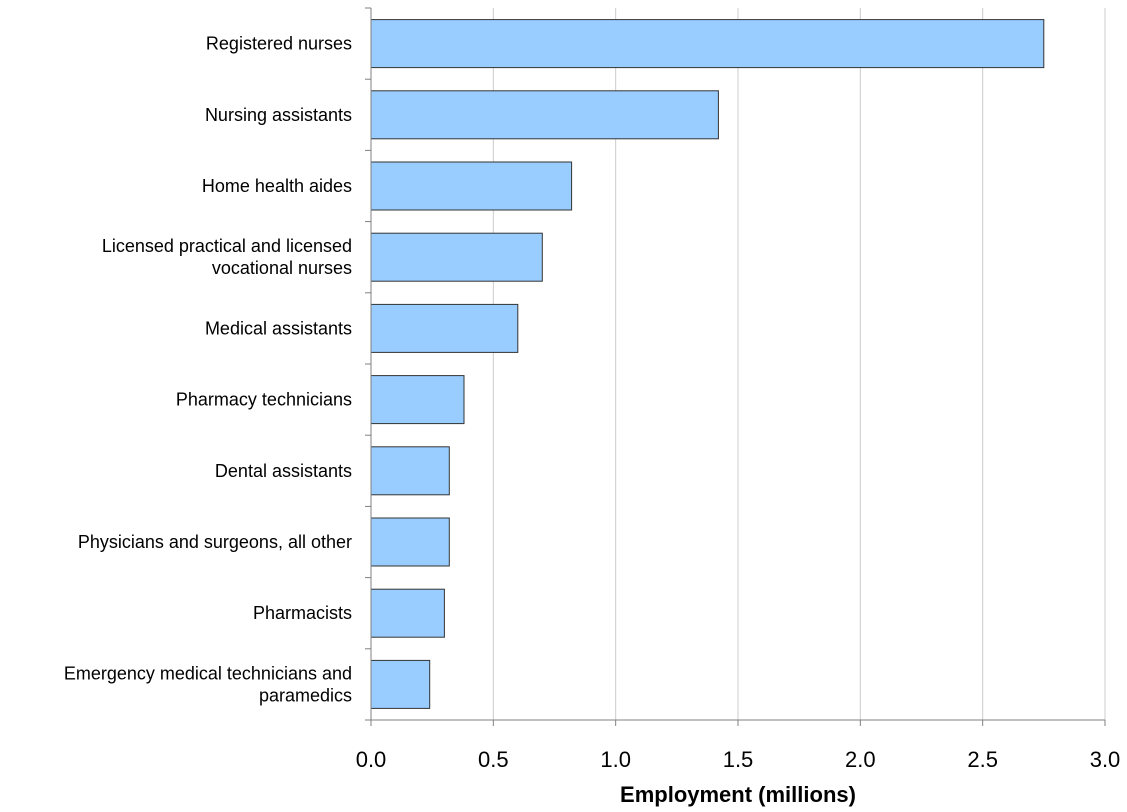  What do you see at coordinates (738, 794) in the screenshot?
I see `x-axis-title: Employment (millions)` at bounding box center [738, 794].